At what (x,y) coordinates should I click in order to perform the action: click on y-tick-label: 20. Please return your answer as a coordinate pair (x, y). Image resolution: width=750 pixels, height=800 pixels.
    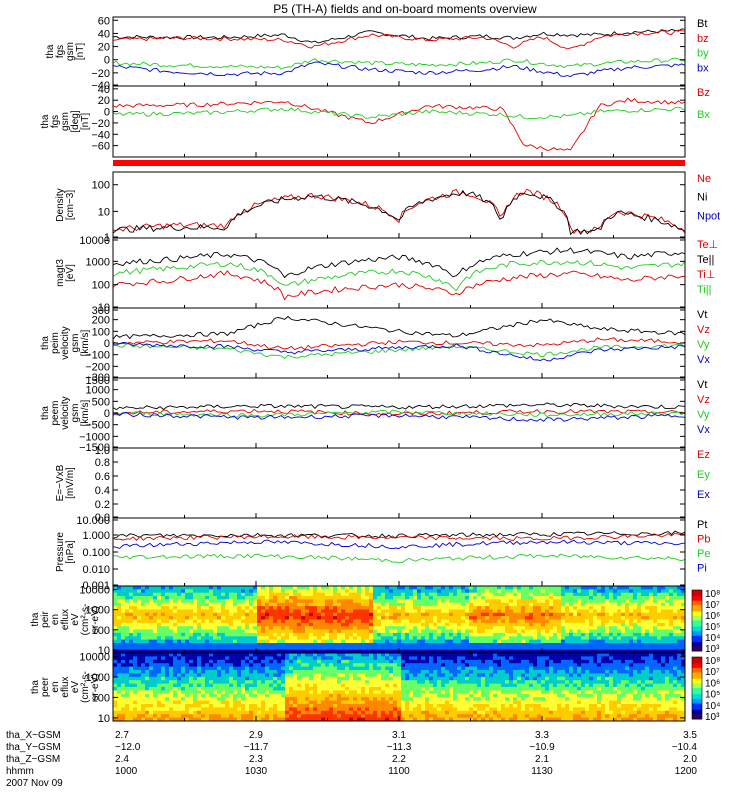
    Looking at the image, I should click on (104, 48).